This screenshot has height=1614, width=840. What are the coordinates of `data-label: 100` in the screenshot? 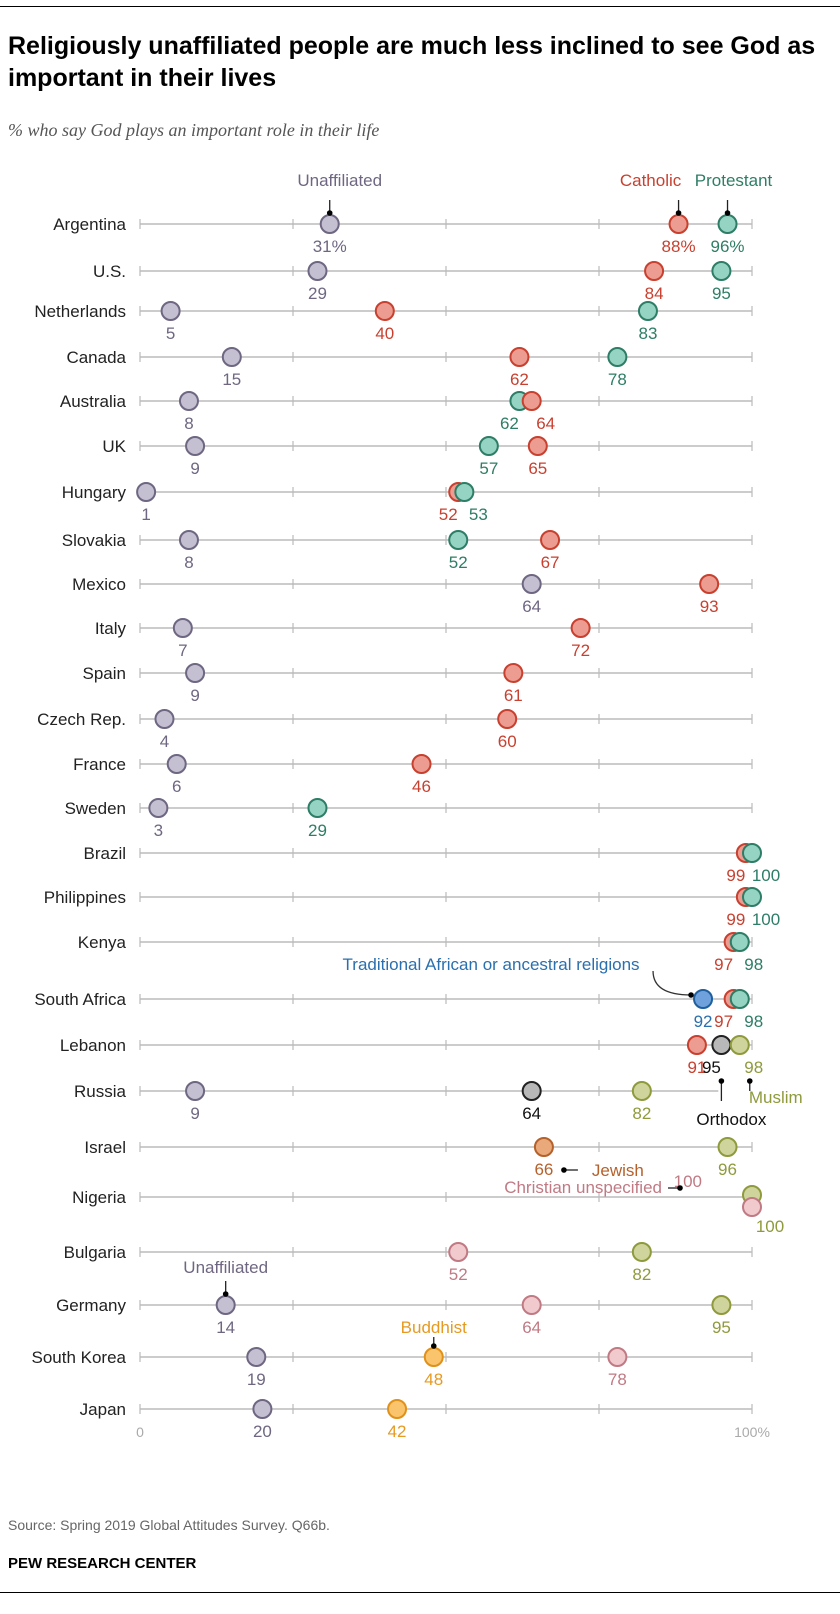 It's located at (766, 875).